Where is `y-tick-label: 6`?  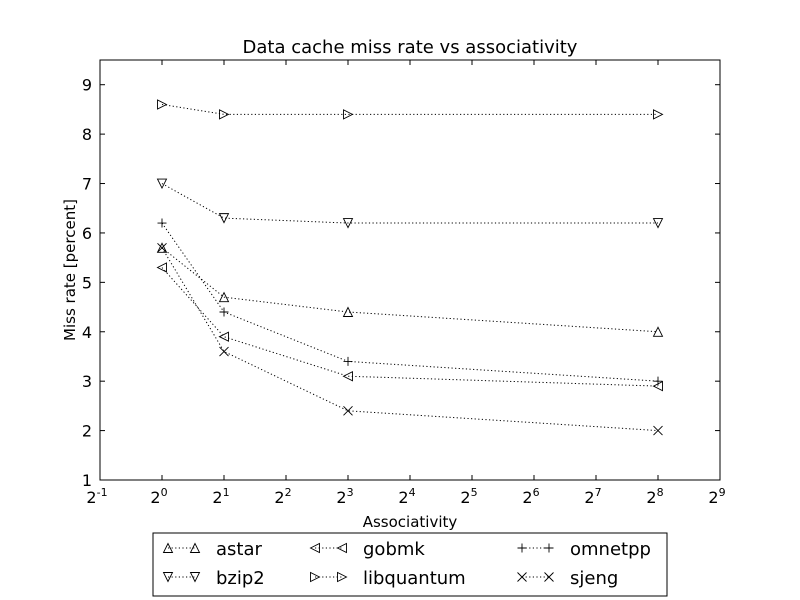 y-tick-label: 6 is located at coordinates (87, 233).